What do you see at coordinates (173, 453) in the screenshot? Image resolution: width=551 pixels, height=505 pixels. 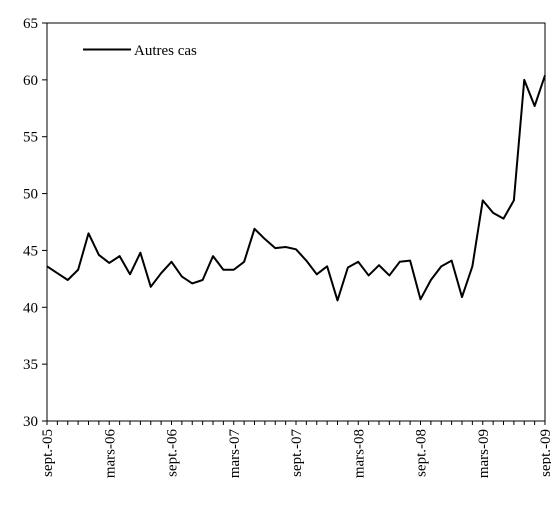 I see `x-tick-label: sept.-06` at bounding box center [173, 453].